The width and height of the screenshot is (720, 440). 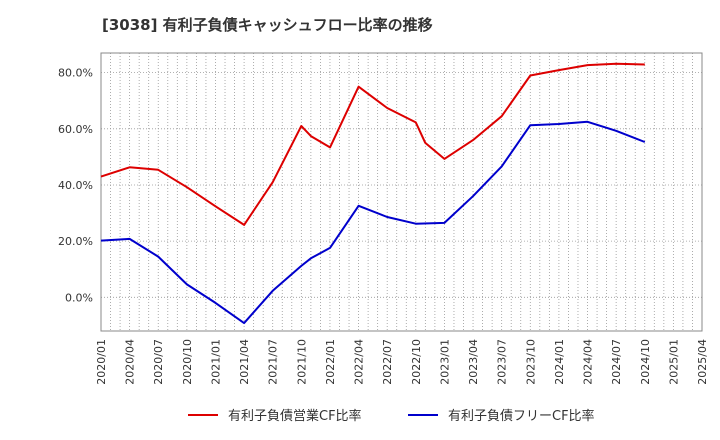 I want to click on x-tick-label: 2020/01, so click(x=101, y=362).